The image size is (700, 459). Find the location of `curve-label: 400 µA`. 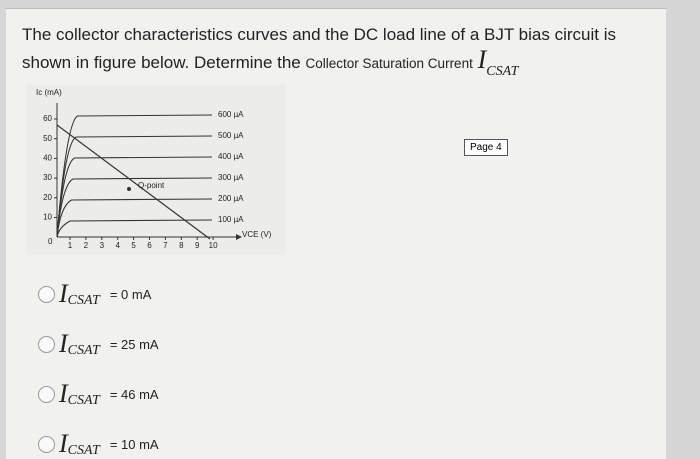

curve-label: 400 µA is located at coordinates (231, 156).